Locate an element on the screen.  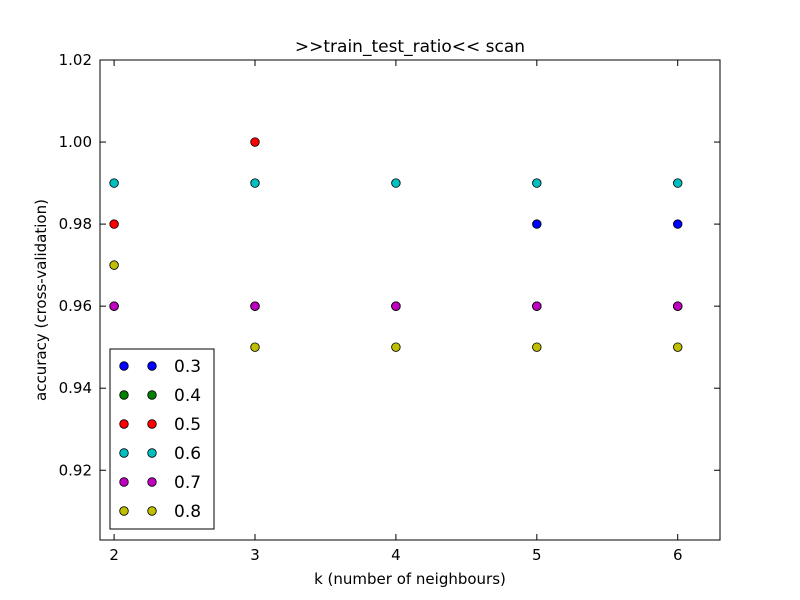
legend-label: 0.4 is located at coordinates (187, 396).